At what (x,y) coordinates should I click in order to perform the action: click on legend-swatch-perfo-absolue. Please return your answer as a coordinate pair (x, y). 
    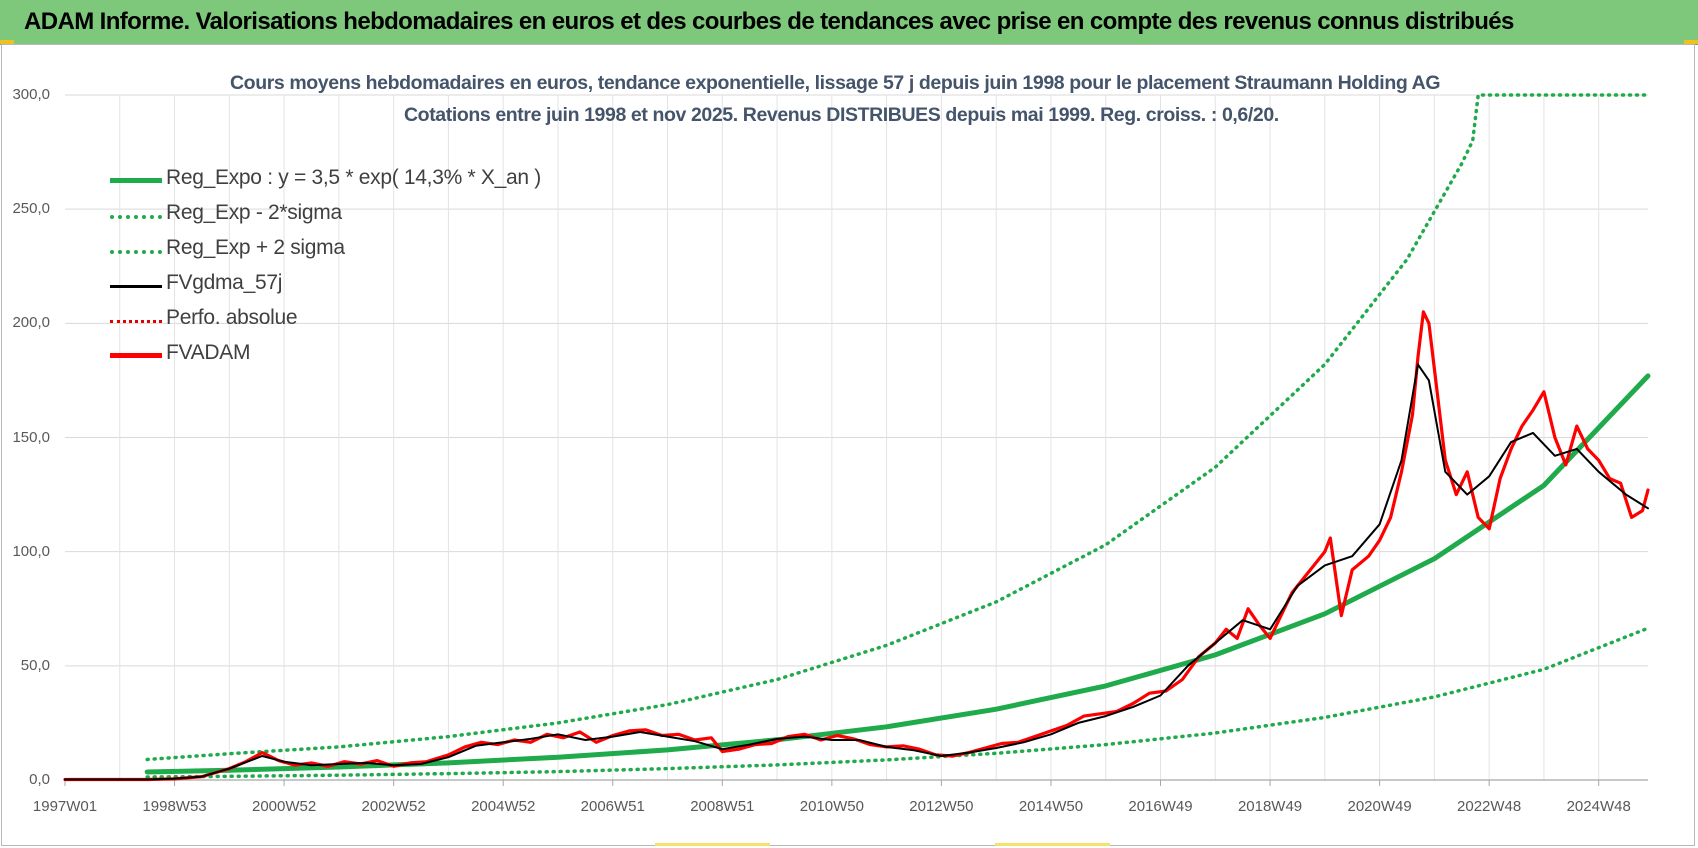
    Looking at the image, I should click on (136, 321).